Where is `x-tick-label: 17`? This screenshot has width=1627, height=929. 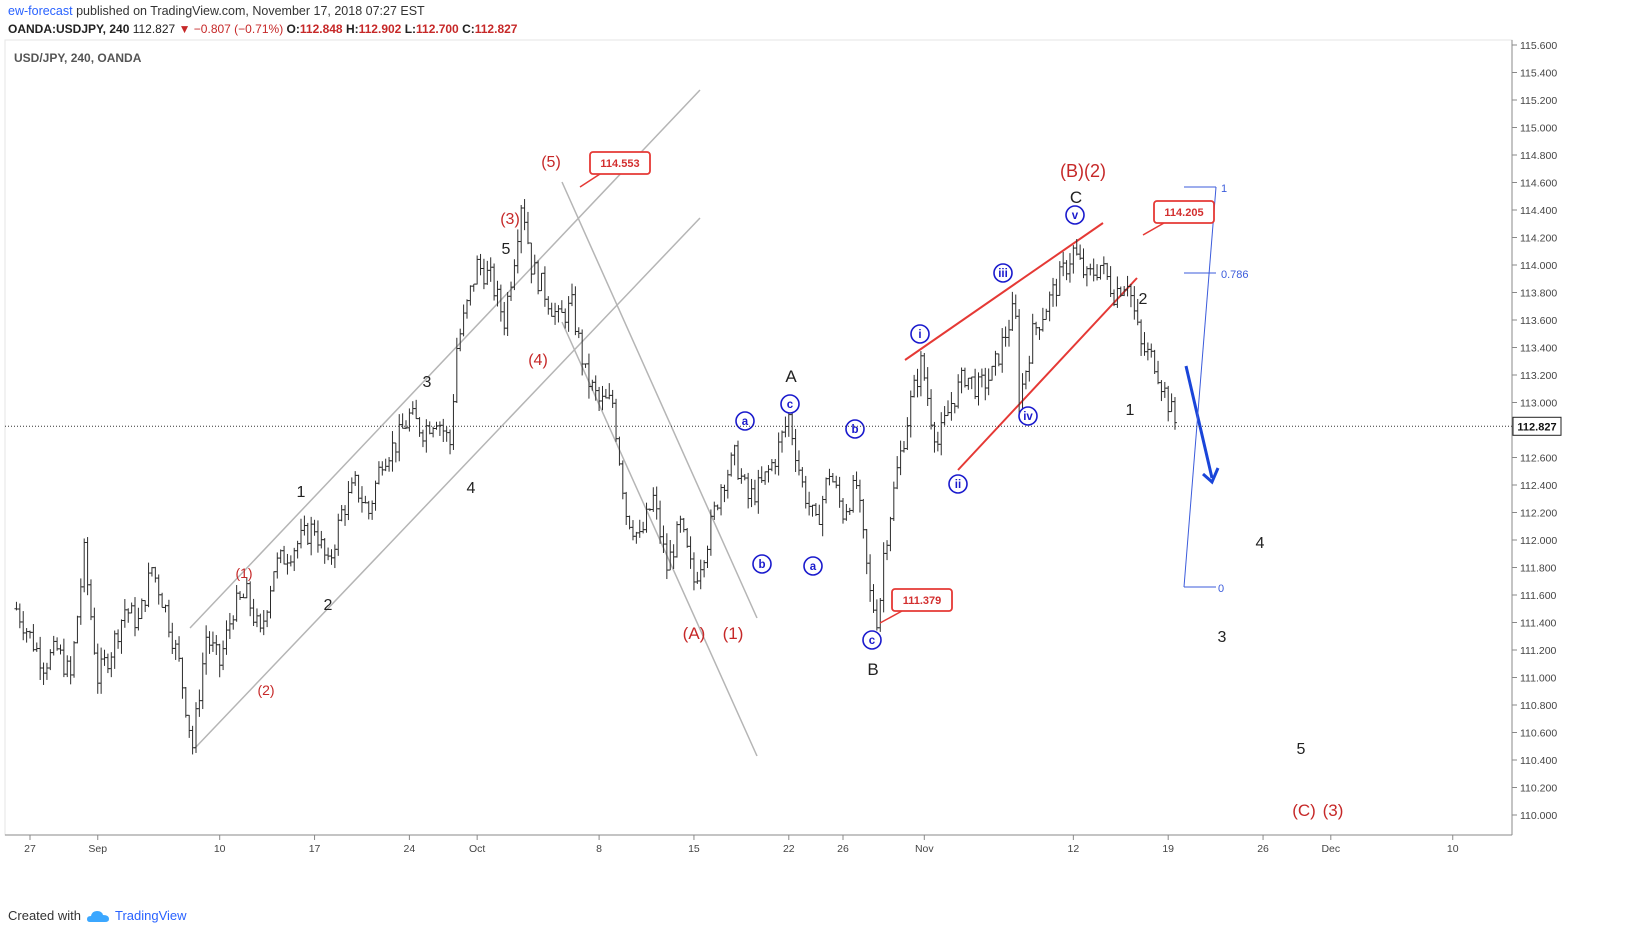 x-tick-label: 17 is located at coordinates (315, 849).